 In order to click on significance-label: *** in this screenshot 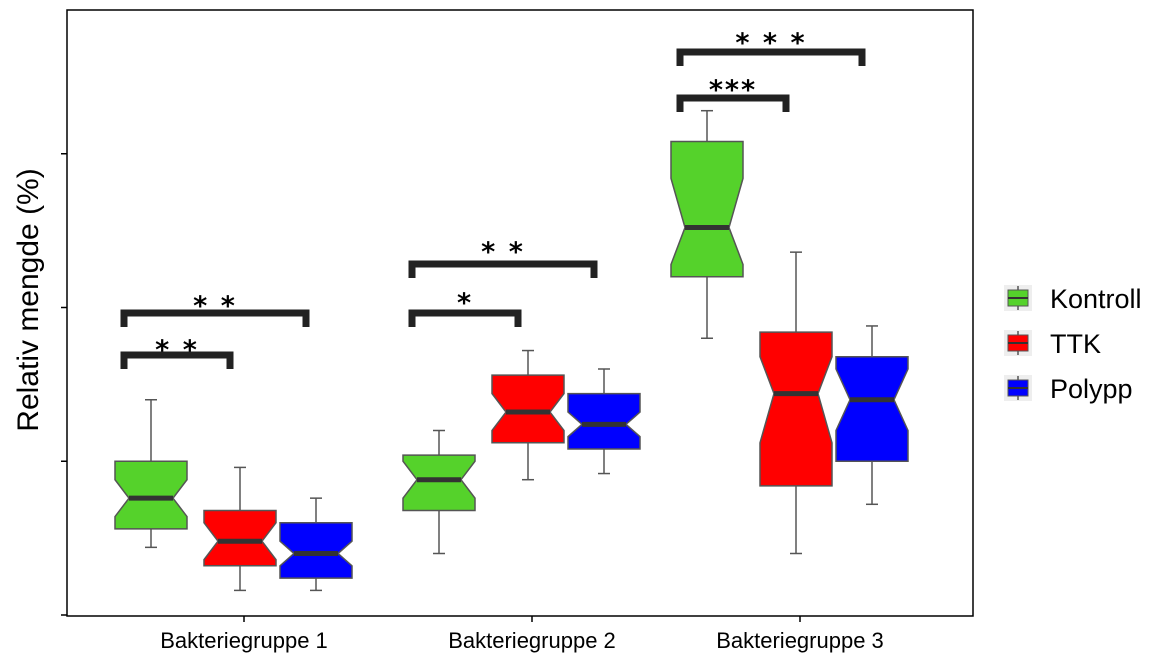, I will do `click(733, 90)`.